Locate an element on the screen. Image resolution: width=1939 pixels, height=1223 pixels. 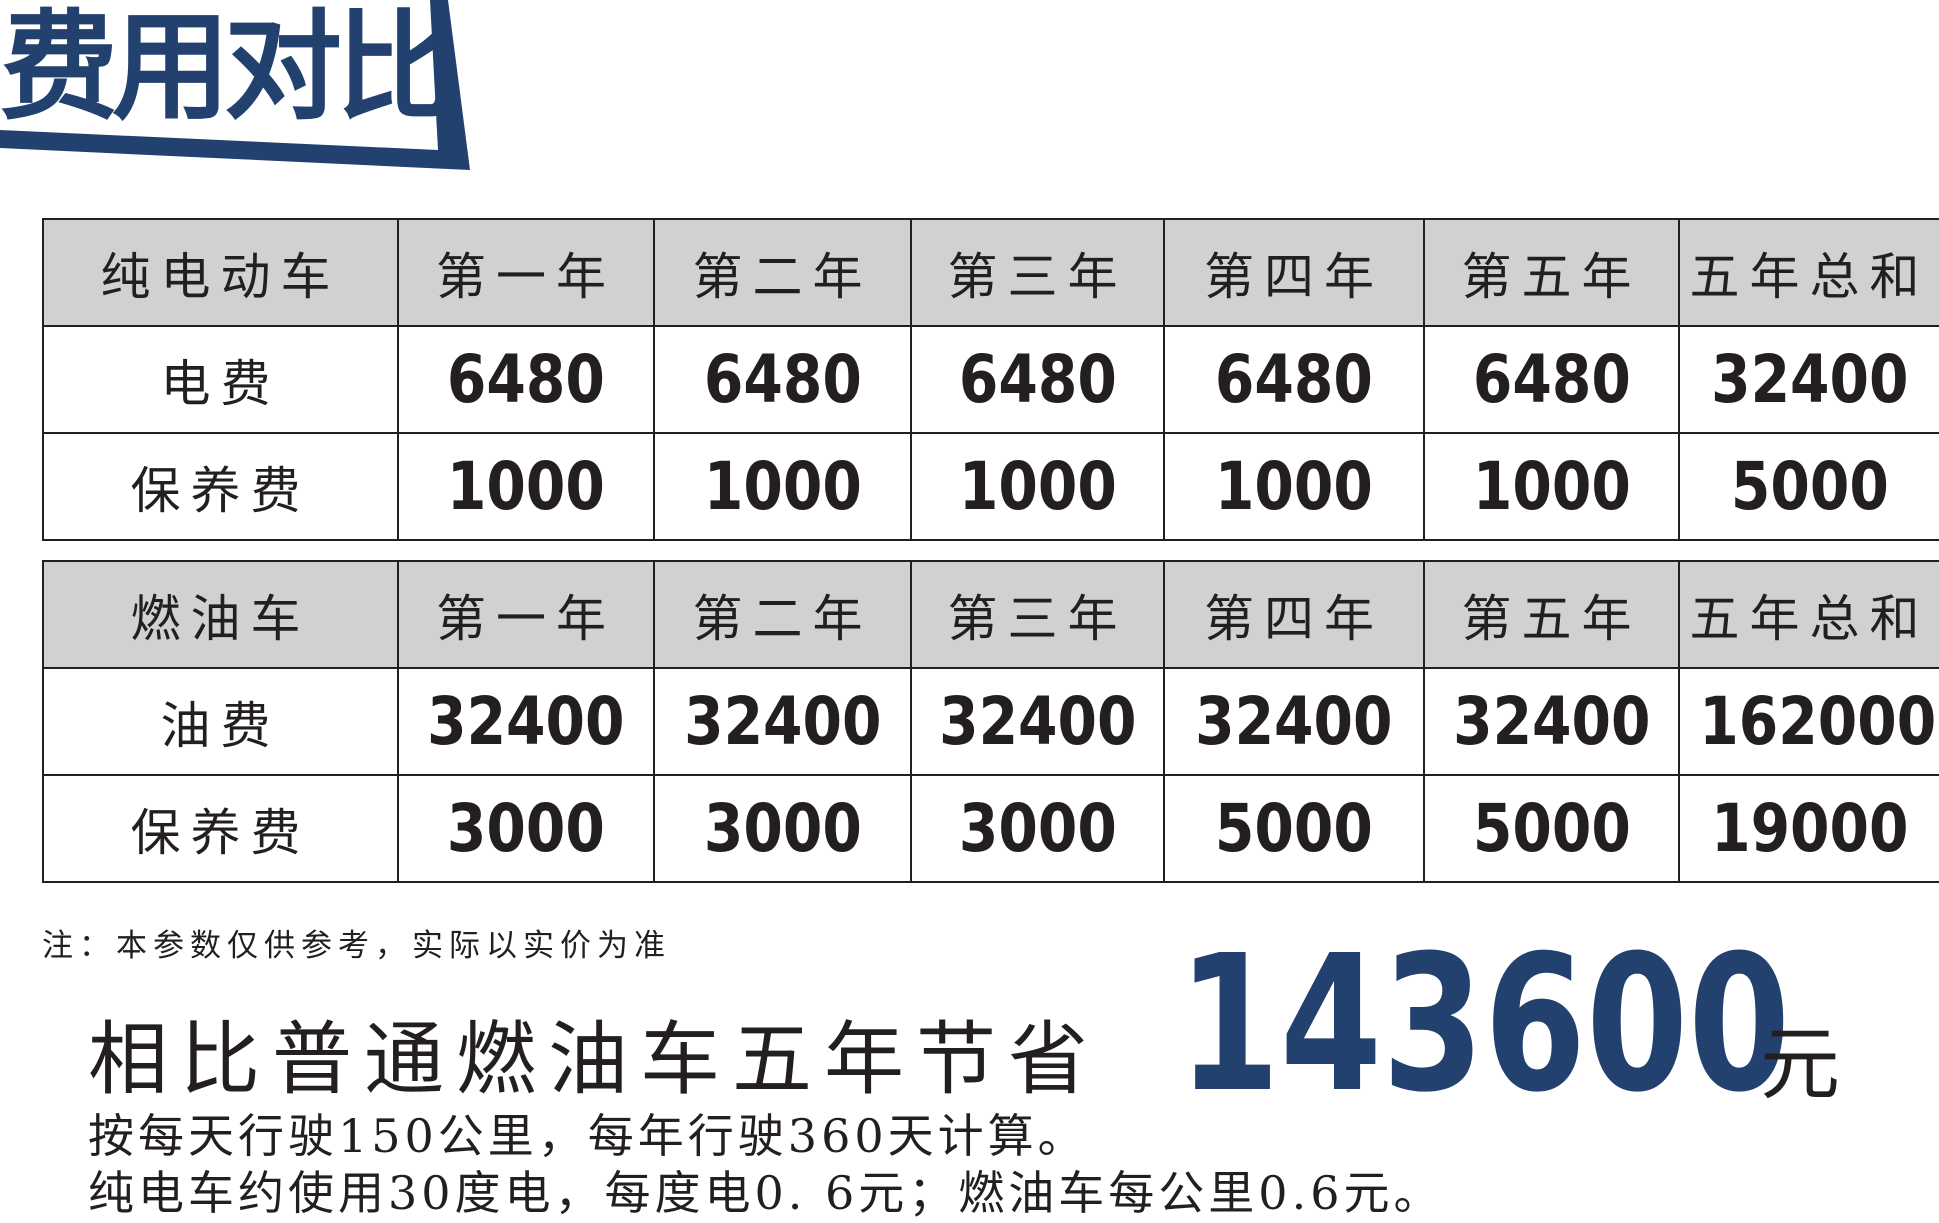
header-cell: 燃油车 is located at coordinates (220, 614).